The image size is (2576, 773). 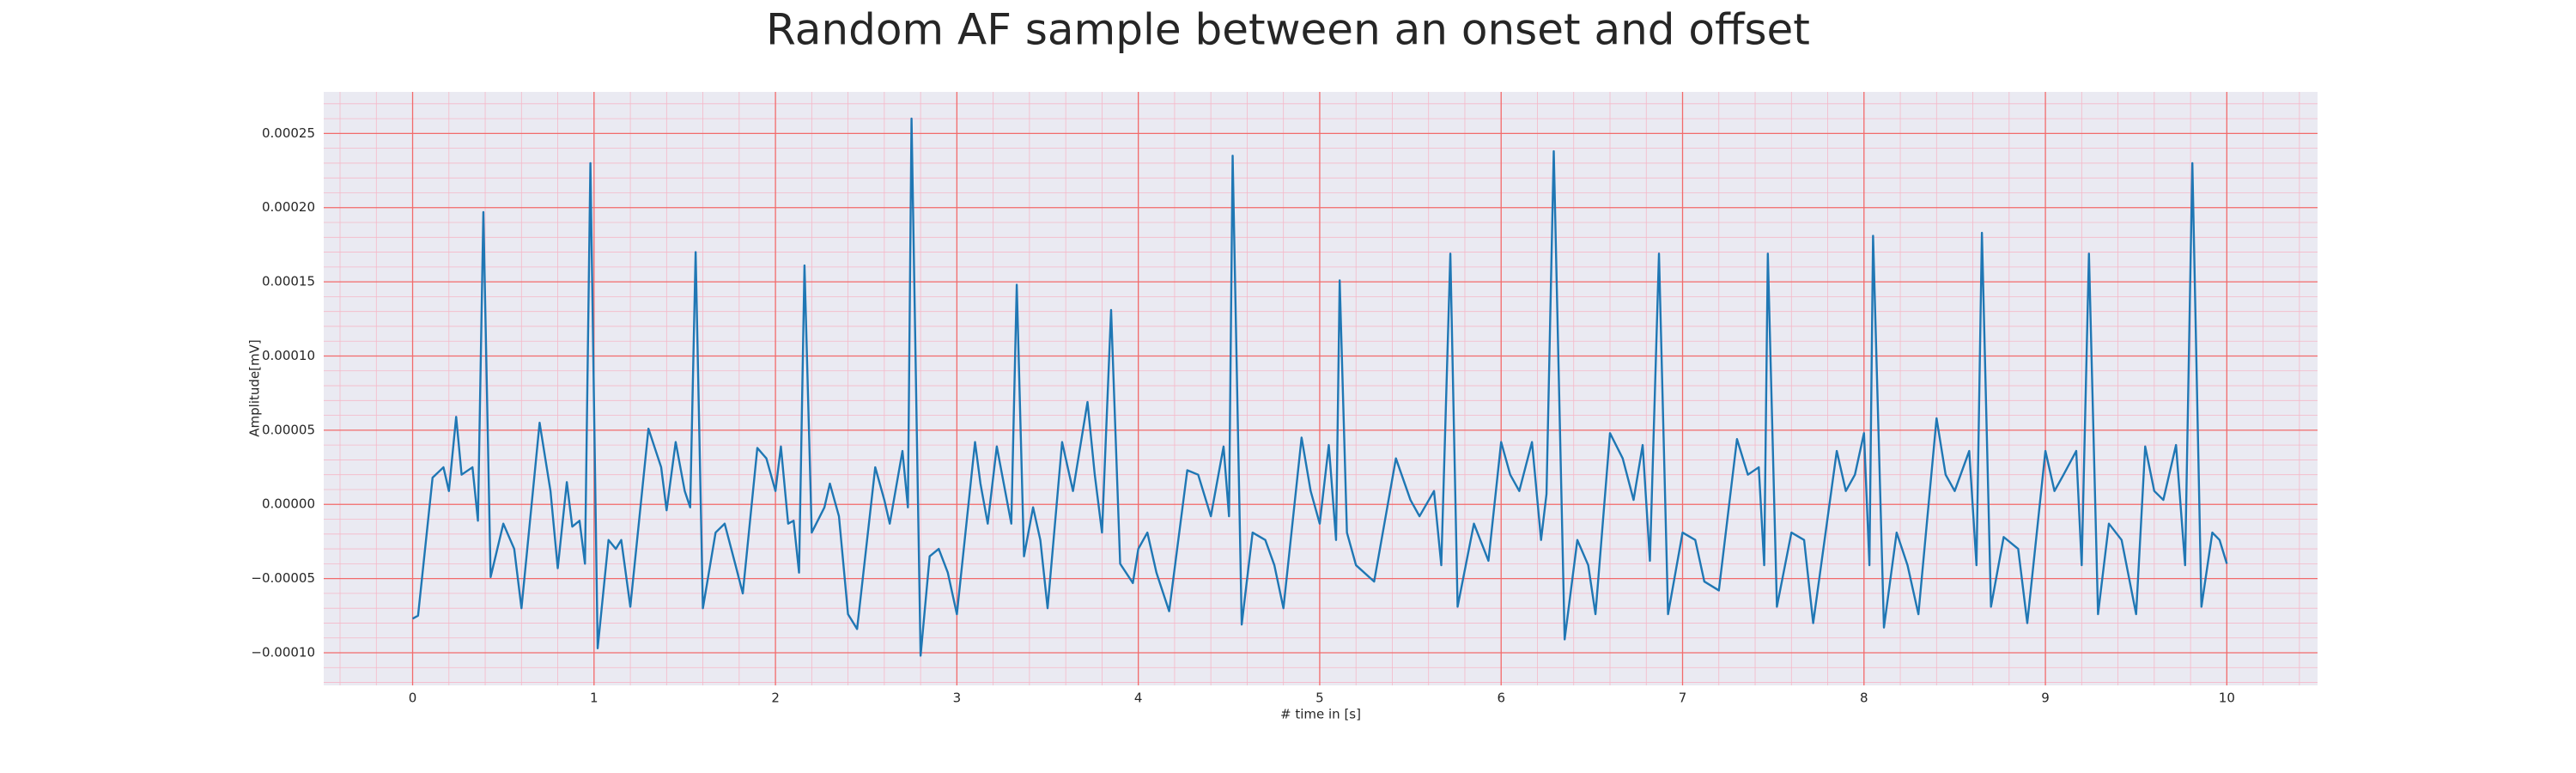 I want to click on y-tick-label: 0.00015, so click(x=289, y=281).